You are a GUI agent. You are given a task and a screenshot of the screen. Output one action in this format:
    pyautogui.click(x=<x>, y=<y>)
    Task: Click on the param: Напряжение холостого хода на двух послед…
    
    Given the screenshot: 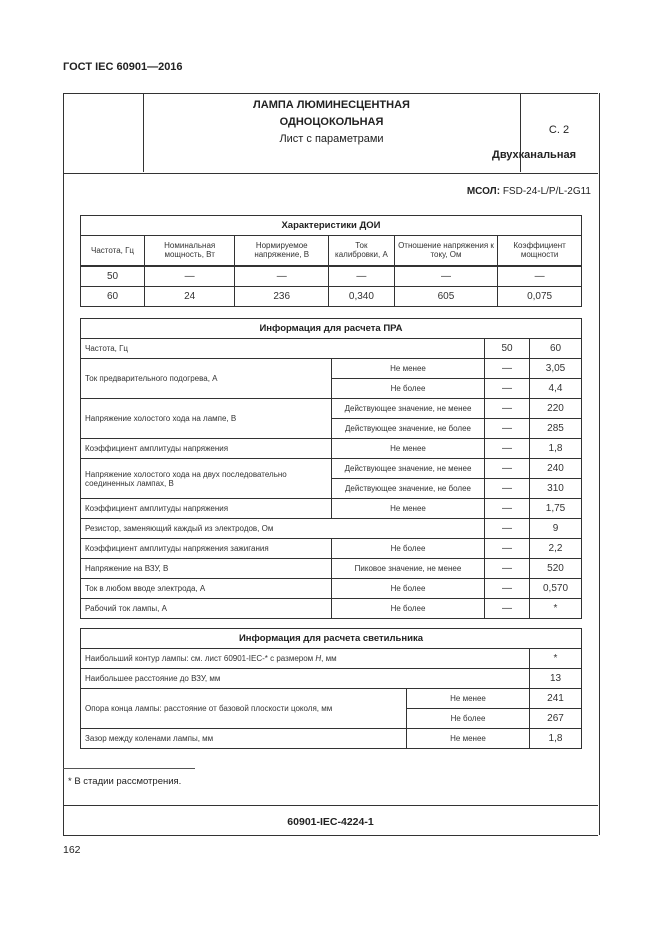 What is the action you would take?
    pyautogui.click(x=206, y=478)
    